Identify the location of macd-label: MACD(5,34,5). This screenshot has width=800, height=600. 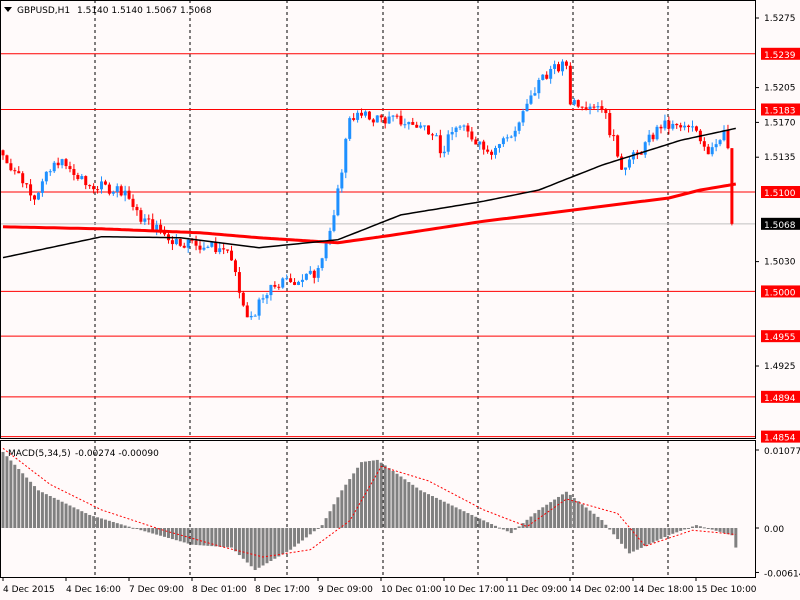
(39, 454).